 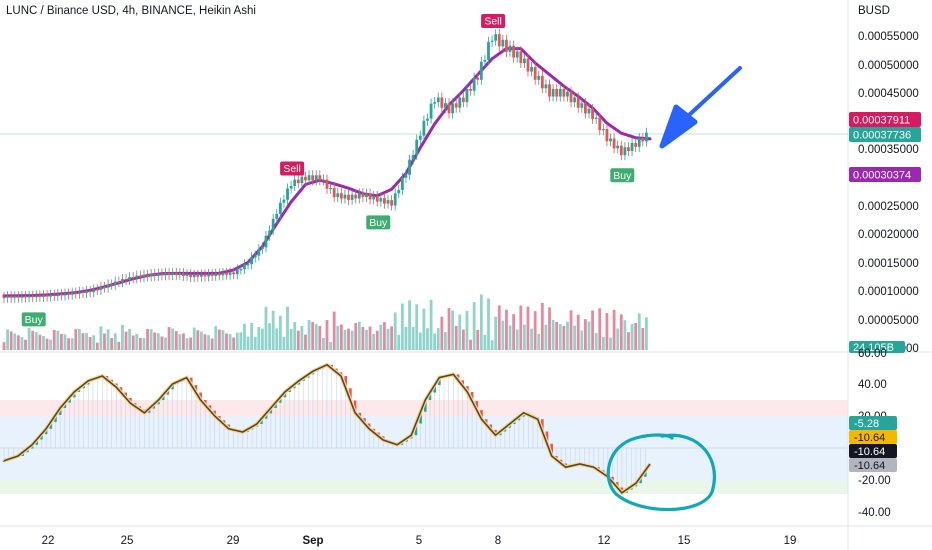 What do you see at coordinates (233, 541) in the screenshot?
I see `time-tick: 29` at bounding box center [233, 541].